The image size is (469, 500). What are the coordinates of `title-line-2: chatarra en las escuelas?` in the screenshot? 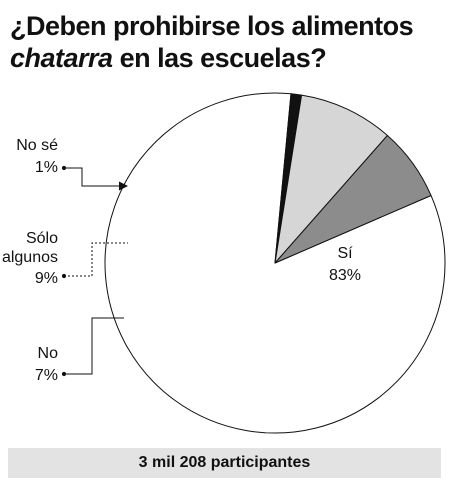 It's located at (237, 58).